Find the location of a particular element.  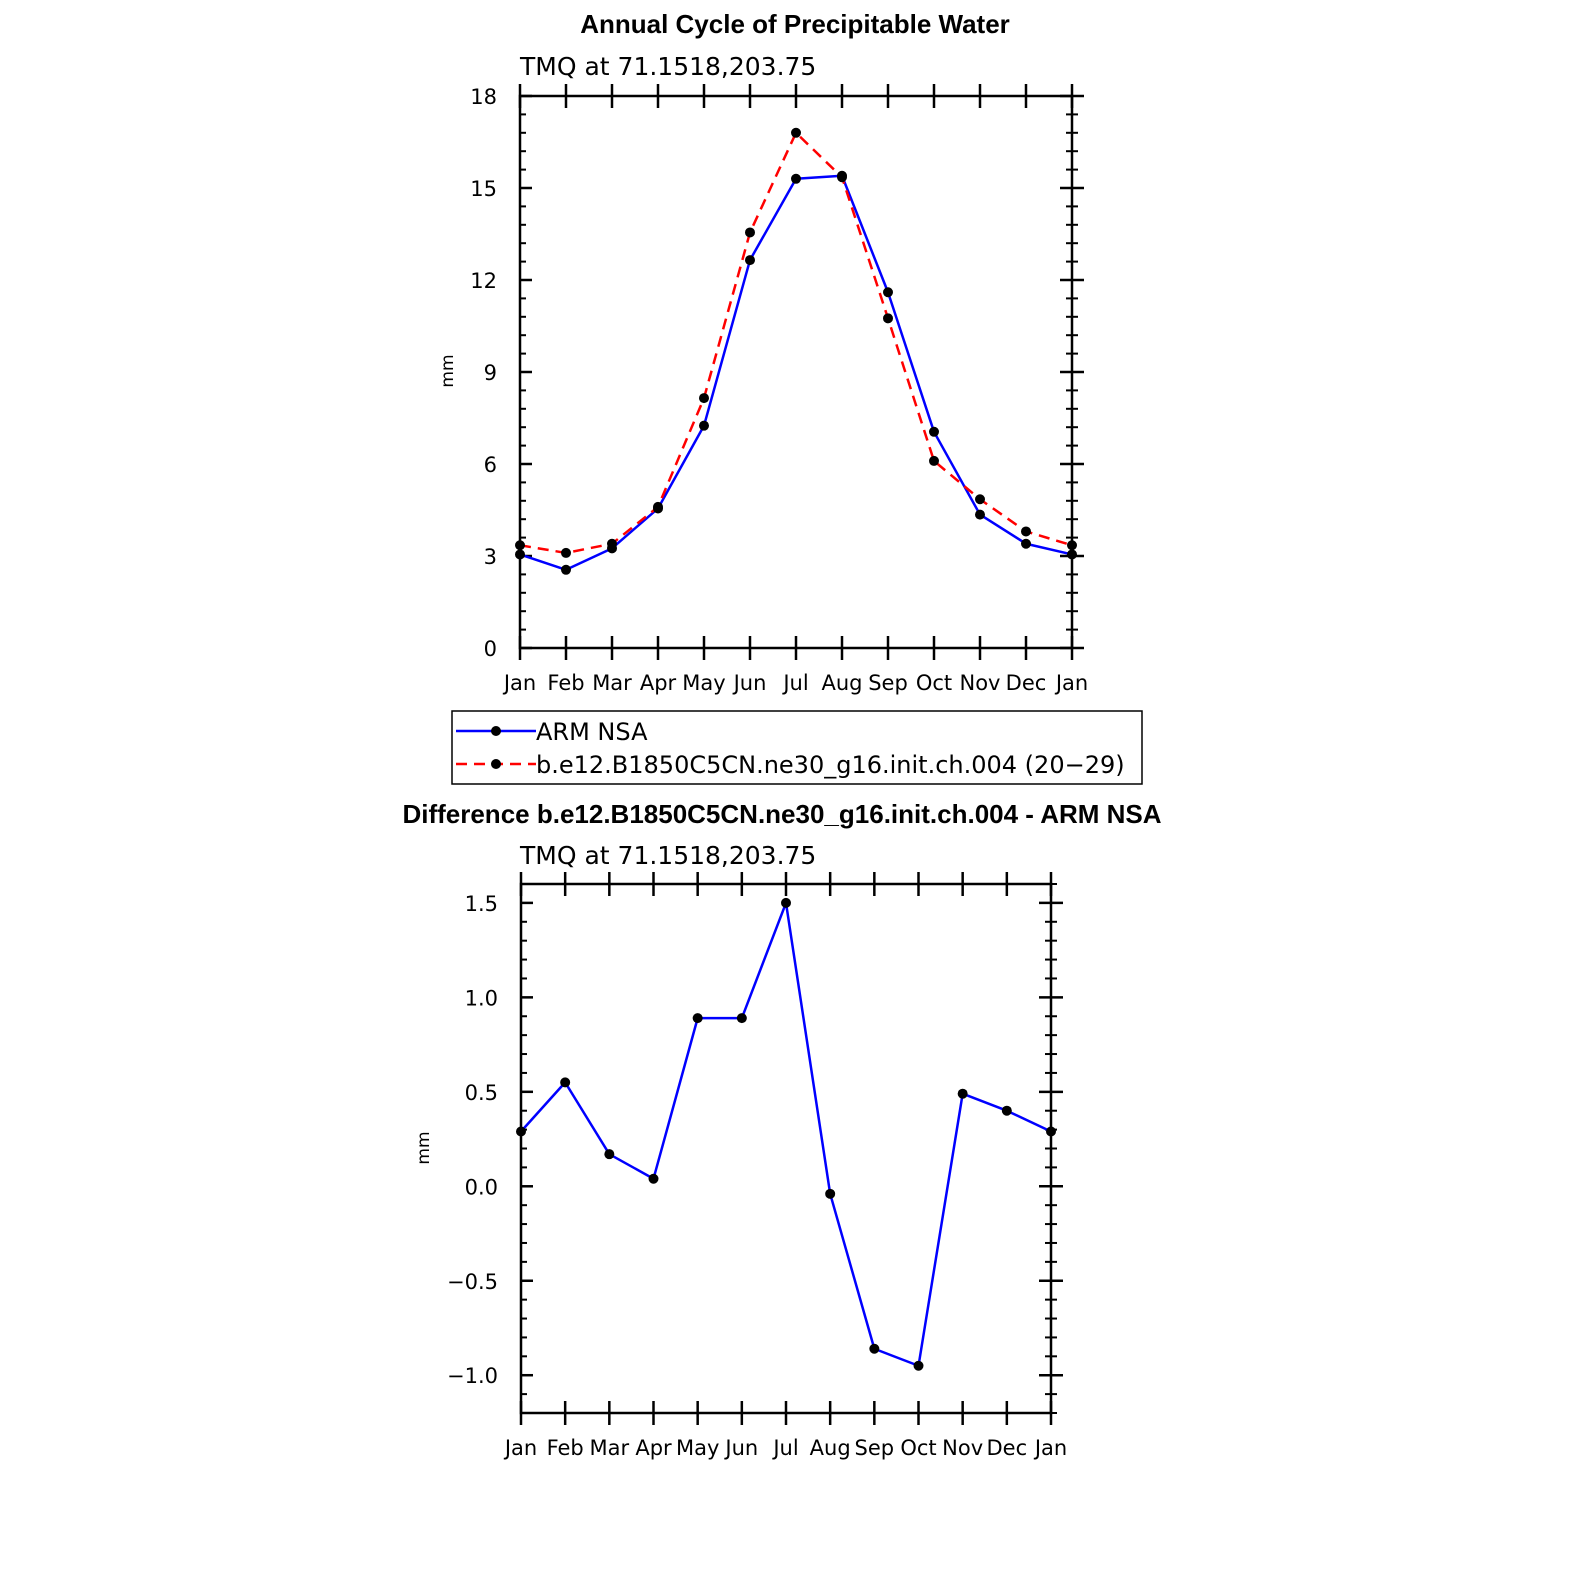

chart1-xtick-label-jun: Jun is located at coordinates (749, 683).